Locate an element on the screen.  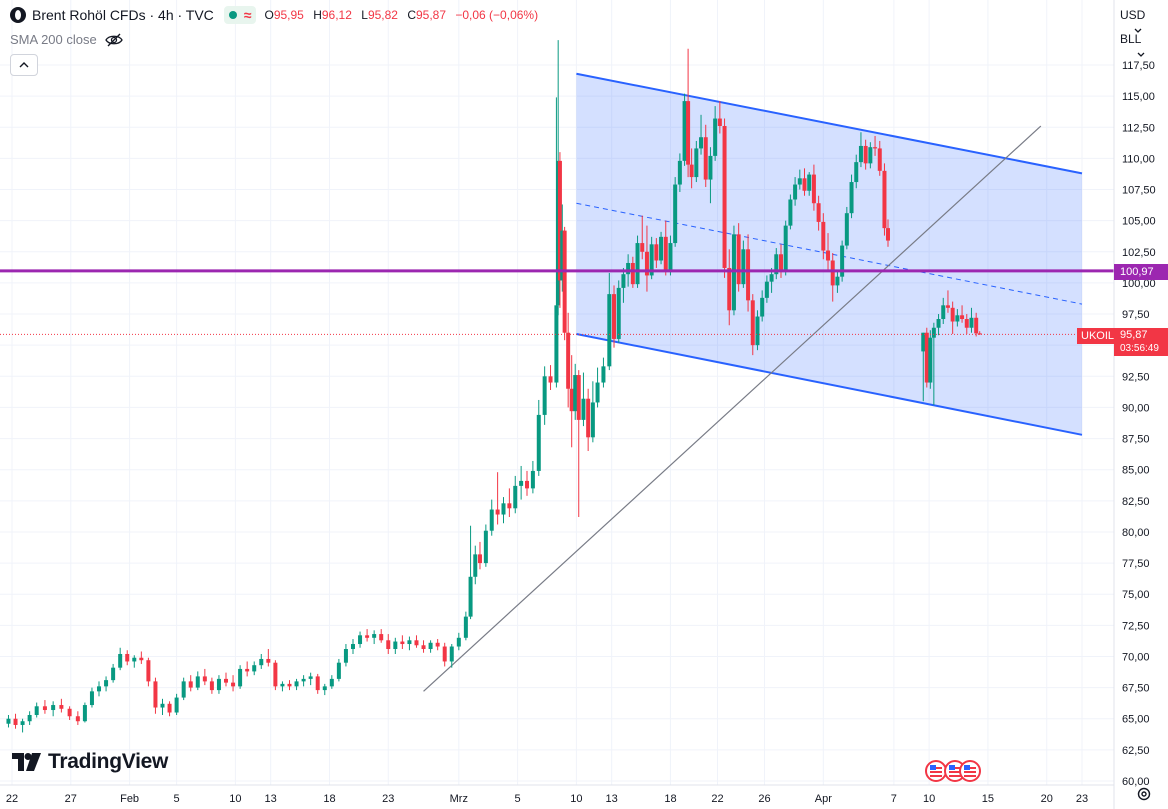
chevron-down-icon is located at coordinates (1141, 54).